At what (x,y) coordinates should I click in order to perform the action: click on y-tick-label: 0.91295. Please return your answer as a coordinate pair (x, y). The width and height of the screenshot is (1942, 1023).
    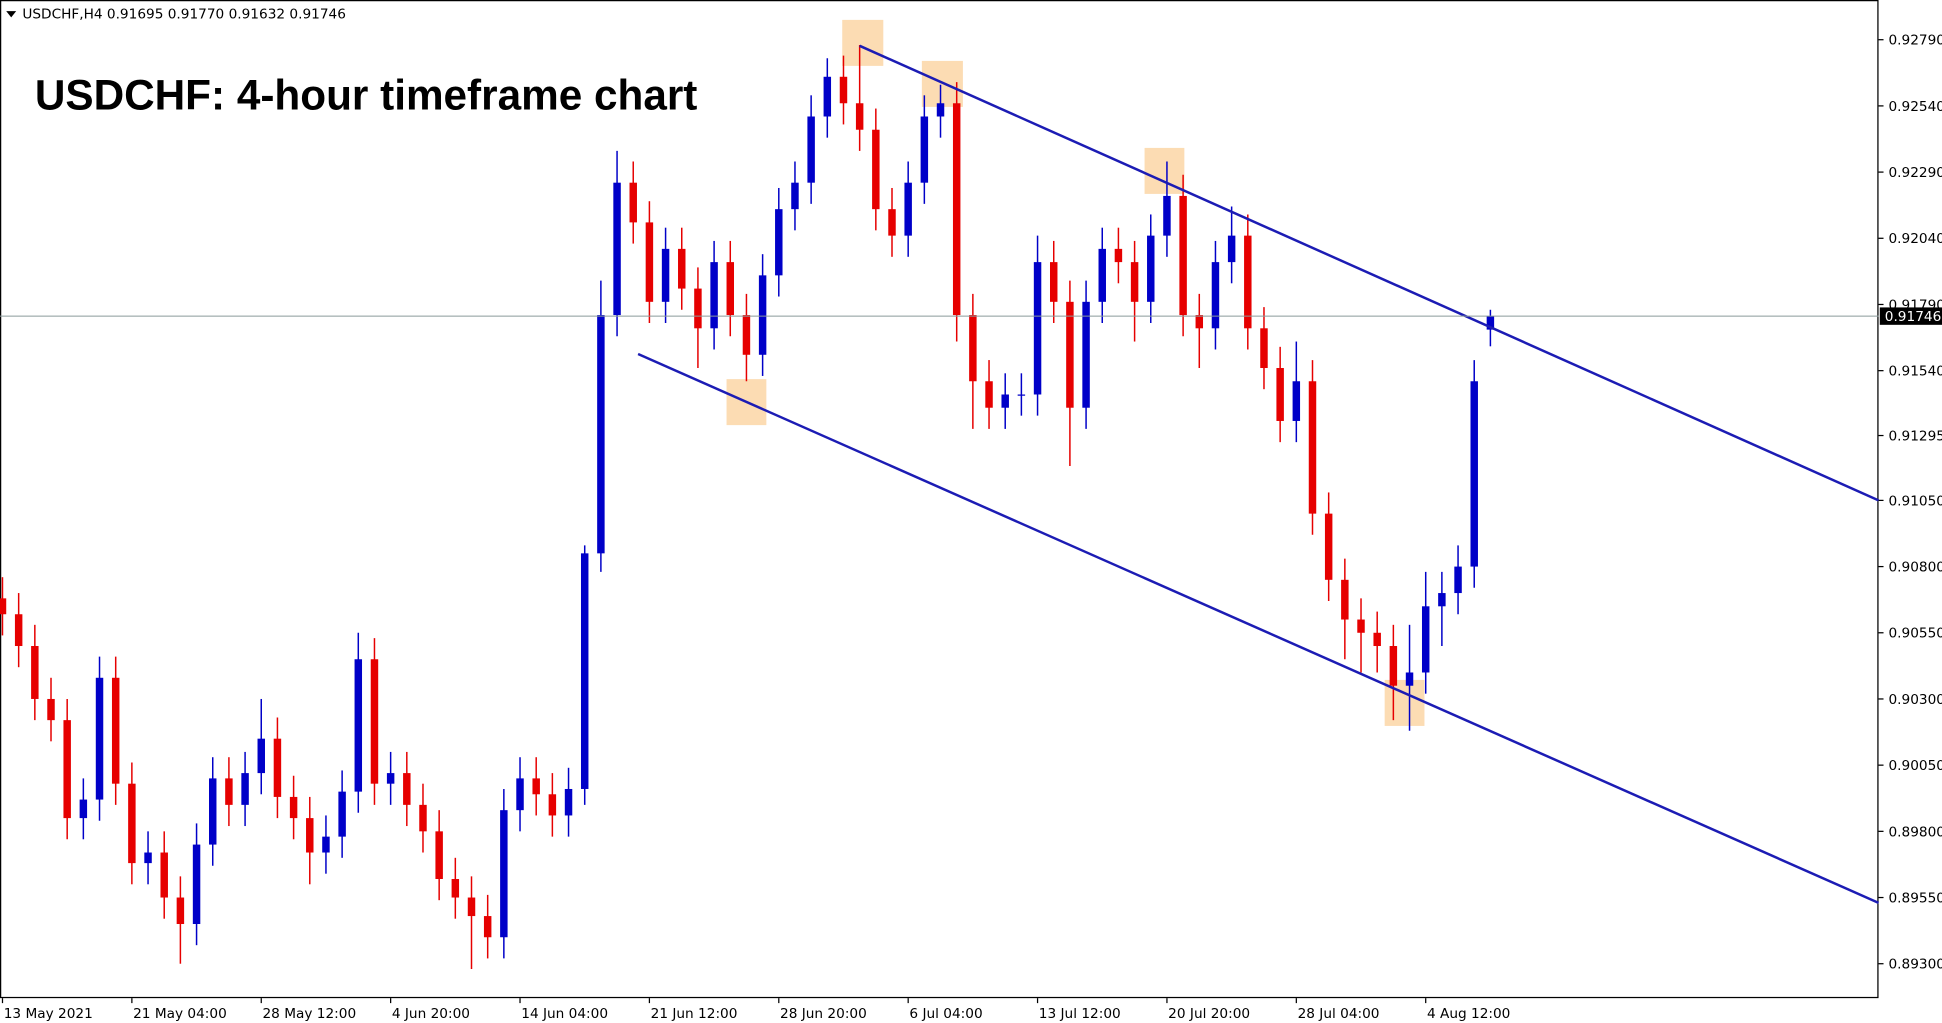
    Looking at the image, I should click on (1915, 437).